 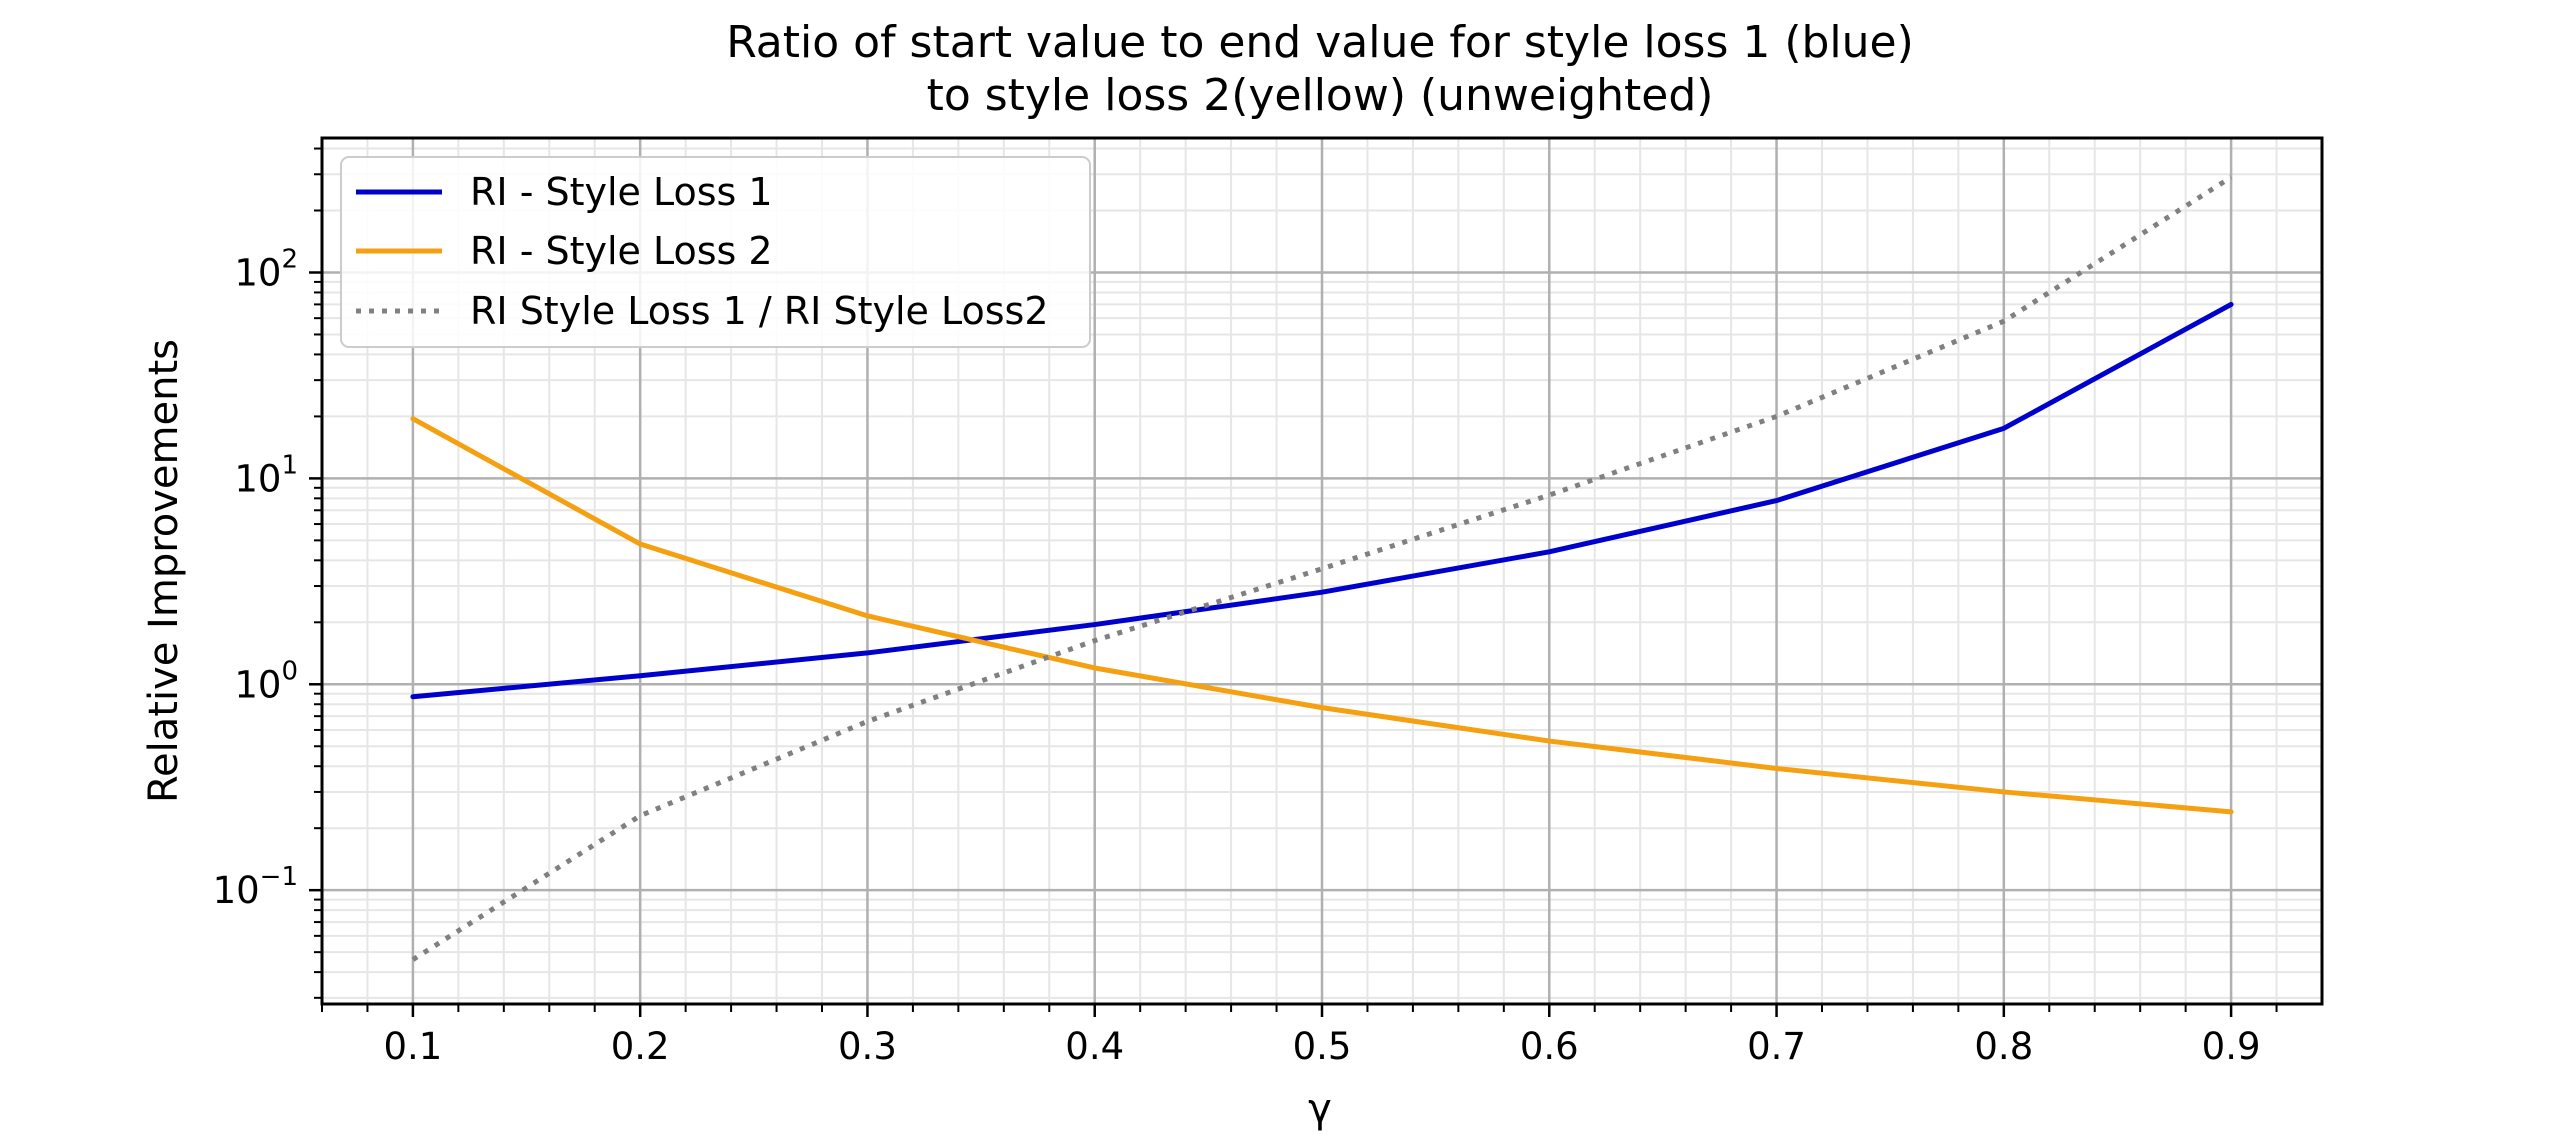 I want to click on legend-label-ri-style-loss-2: RI - Style Loss 2, so click(x=621, y=251).